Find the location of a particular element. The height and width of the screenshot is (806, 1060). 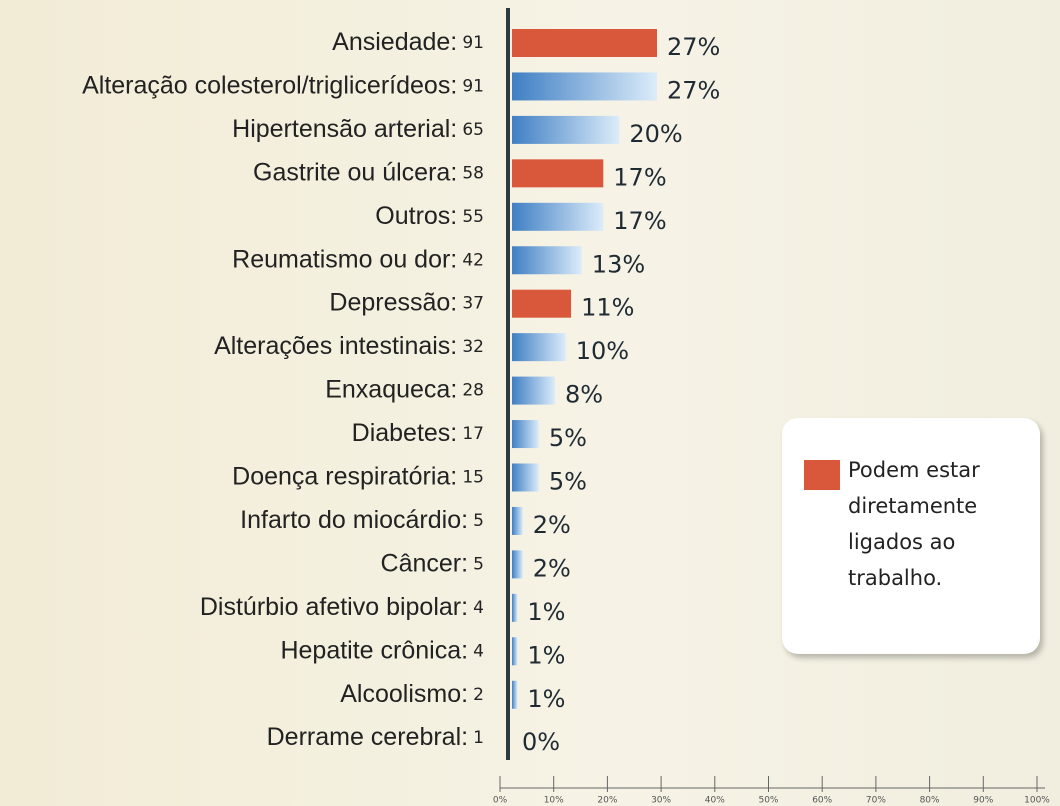

x-tick-label: 40% is located at coordinates (715, 801).